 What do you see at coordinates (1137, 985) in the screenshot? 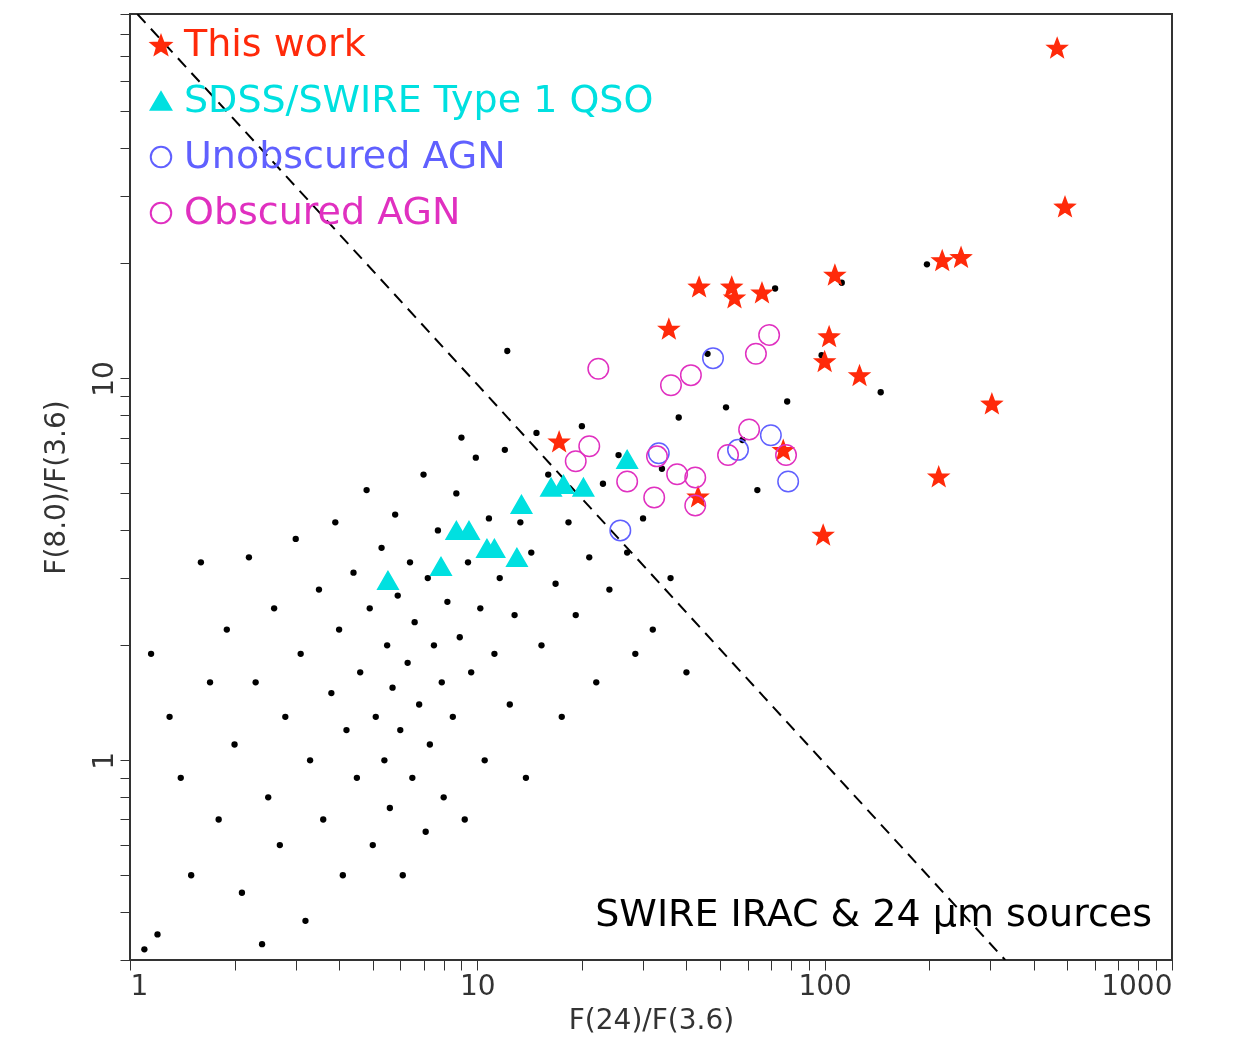
I see `x-tick-label: 1000` at bounding box center [1137, 985].